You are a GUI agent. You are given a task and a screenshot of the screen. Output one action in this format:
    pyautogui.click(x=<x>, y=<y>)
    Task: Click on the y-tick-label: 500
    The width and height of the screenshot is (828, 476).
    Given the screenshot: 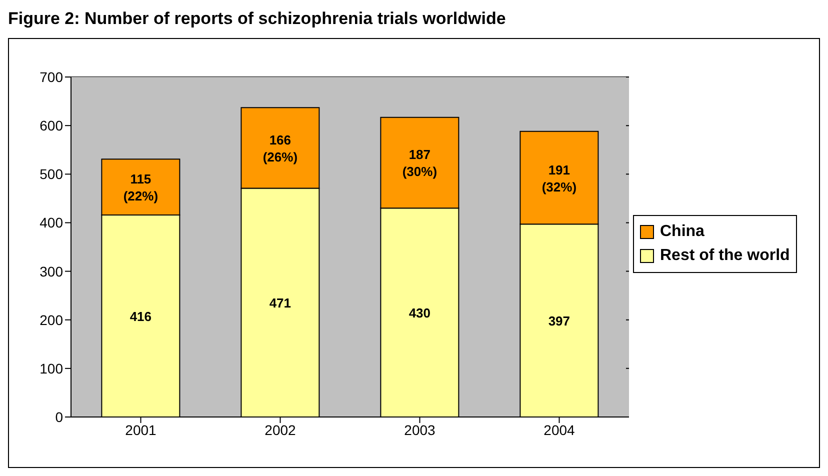 What is the action you would take?
    pyautogui.click(x=52, y=174)
    